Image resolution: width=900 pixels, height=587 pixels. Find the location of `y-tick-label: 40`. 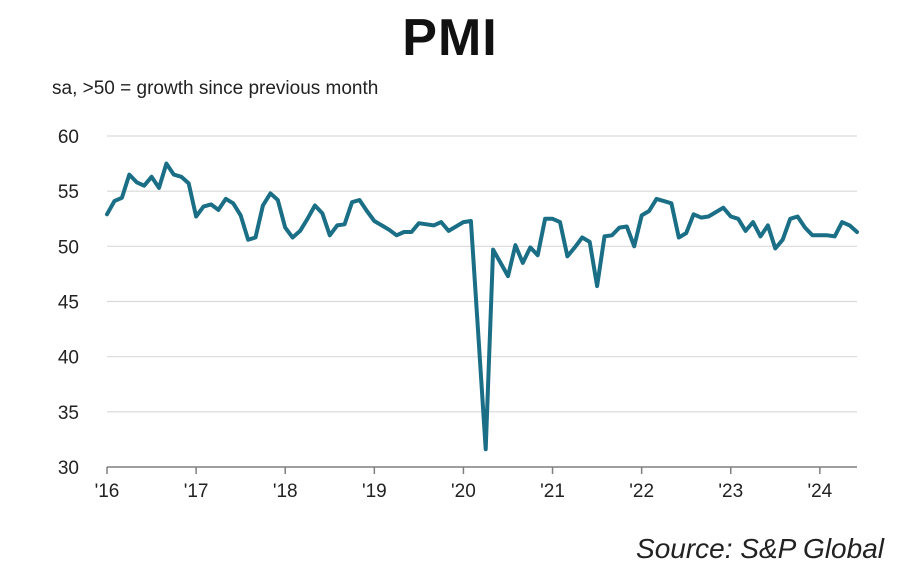

y-tick-label: 40 is located at coordinates (68, 358).